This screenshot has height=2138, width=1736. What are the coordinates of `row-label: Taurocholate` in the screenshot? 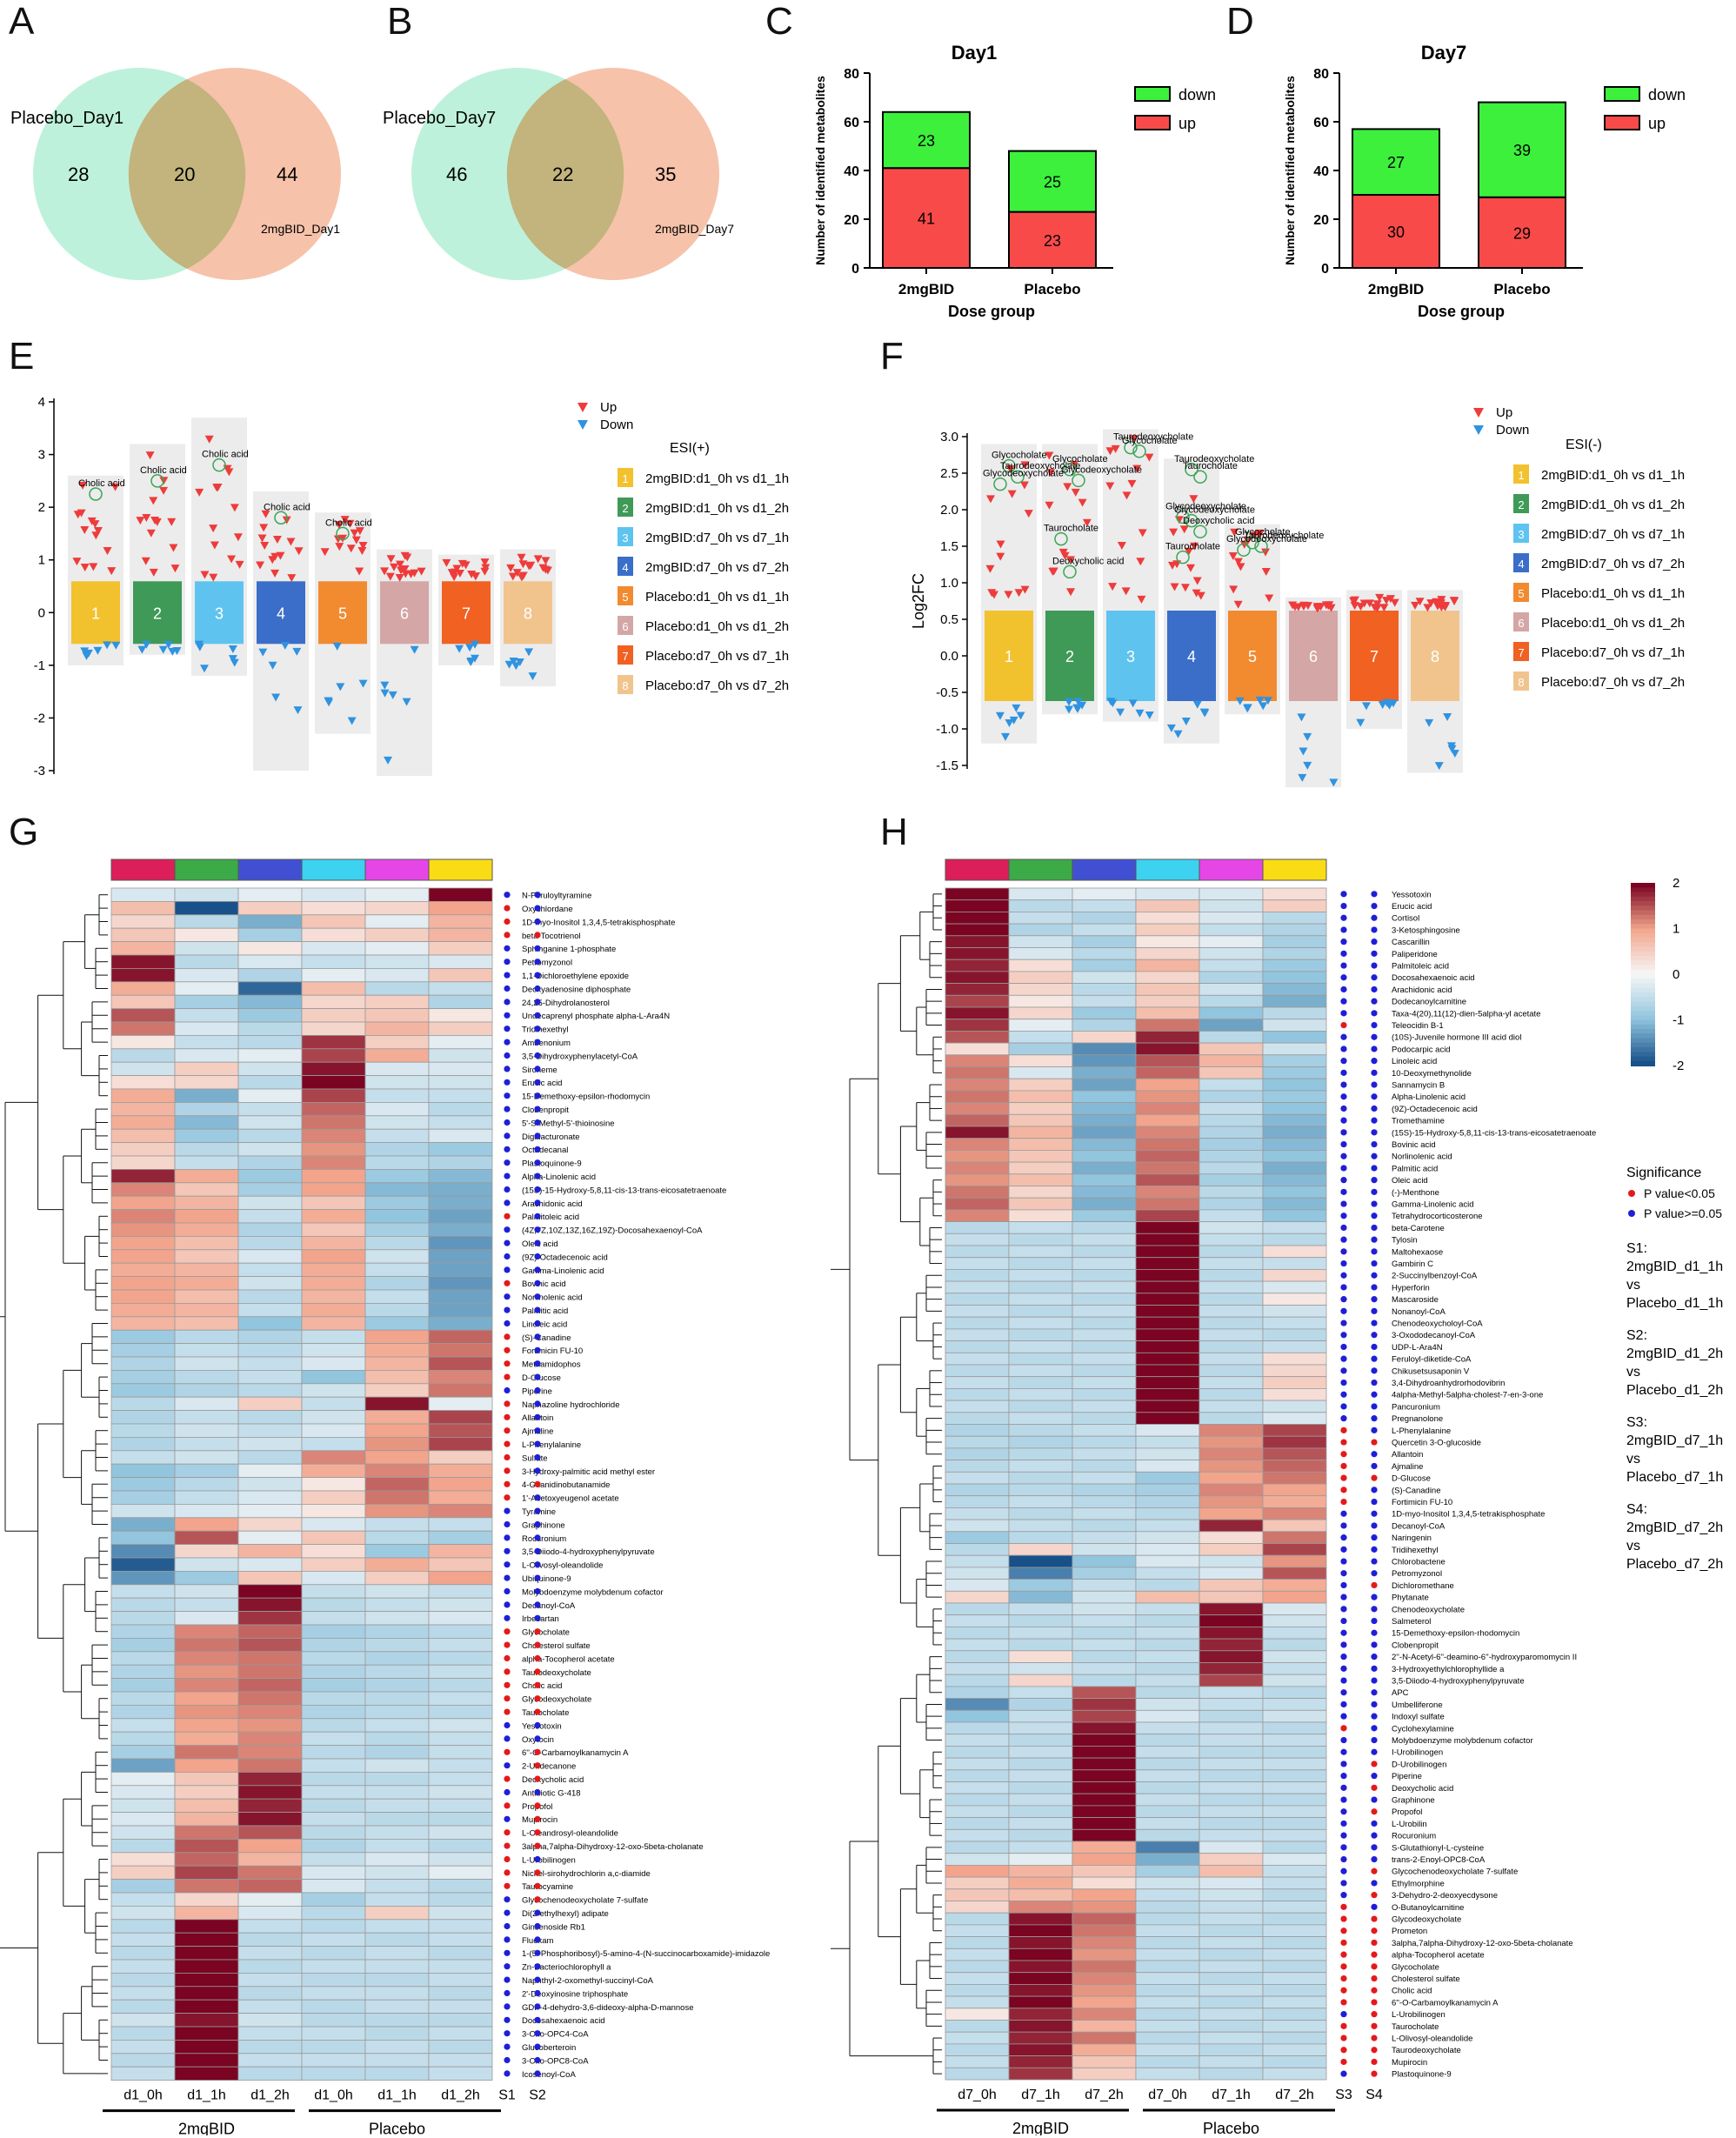 It's located at (545, 1713).